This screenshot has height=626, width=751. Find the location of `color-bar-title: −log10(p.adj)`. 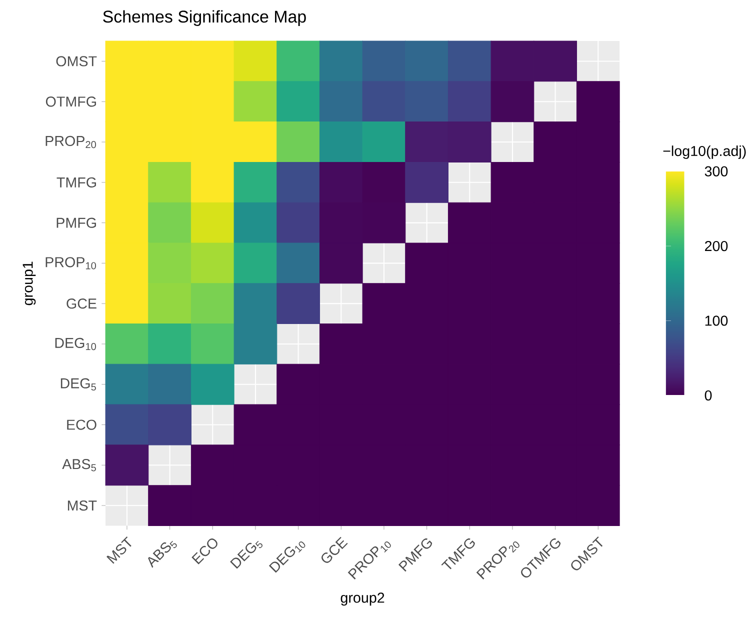

color-bar-title: −log10(p.adj) is located at coordinates (704, 152).